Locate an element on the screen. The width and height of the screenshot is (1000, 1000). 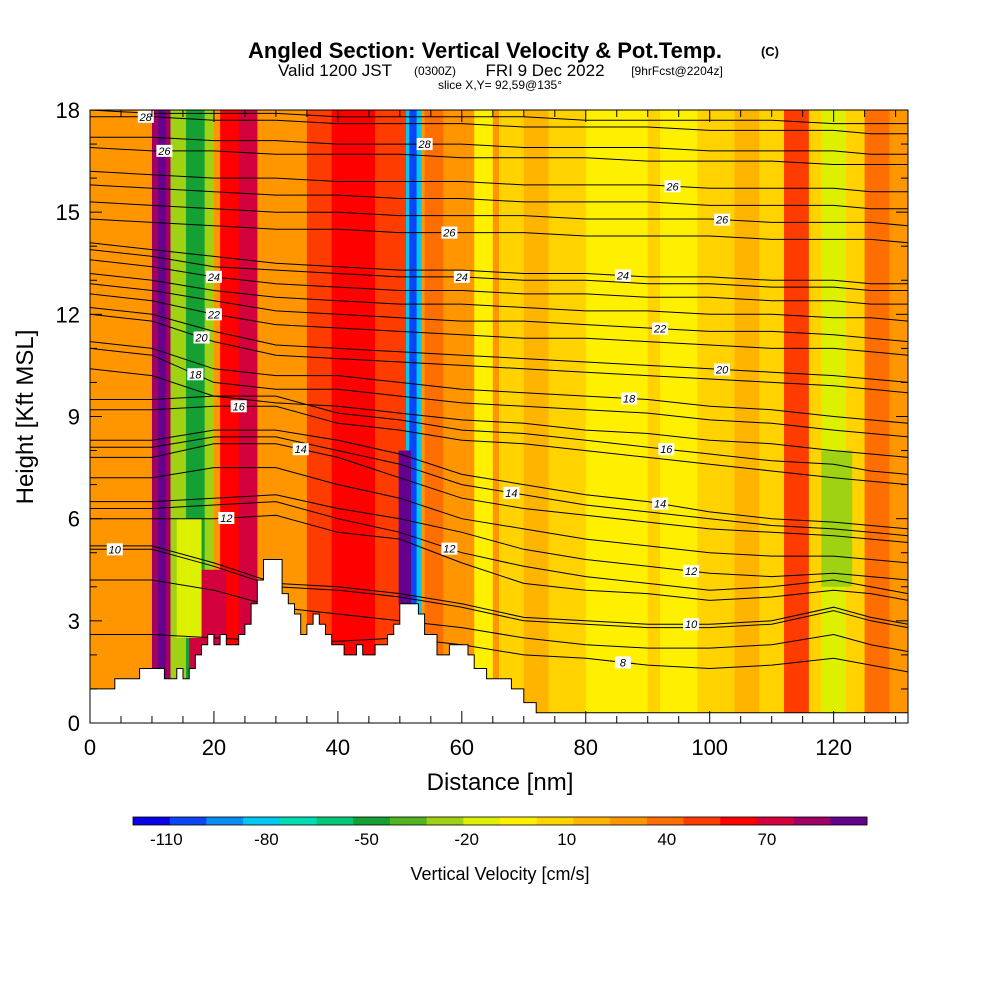
y-tick-label: 3 is located at coordinates (74, 621).